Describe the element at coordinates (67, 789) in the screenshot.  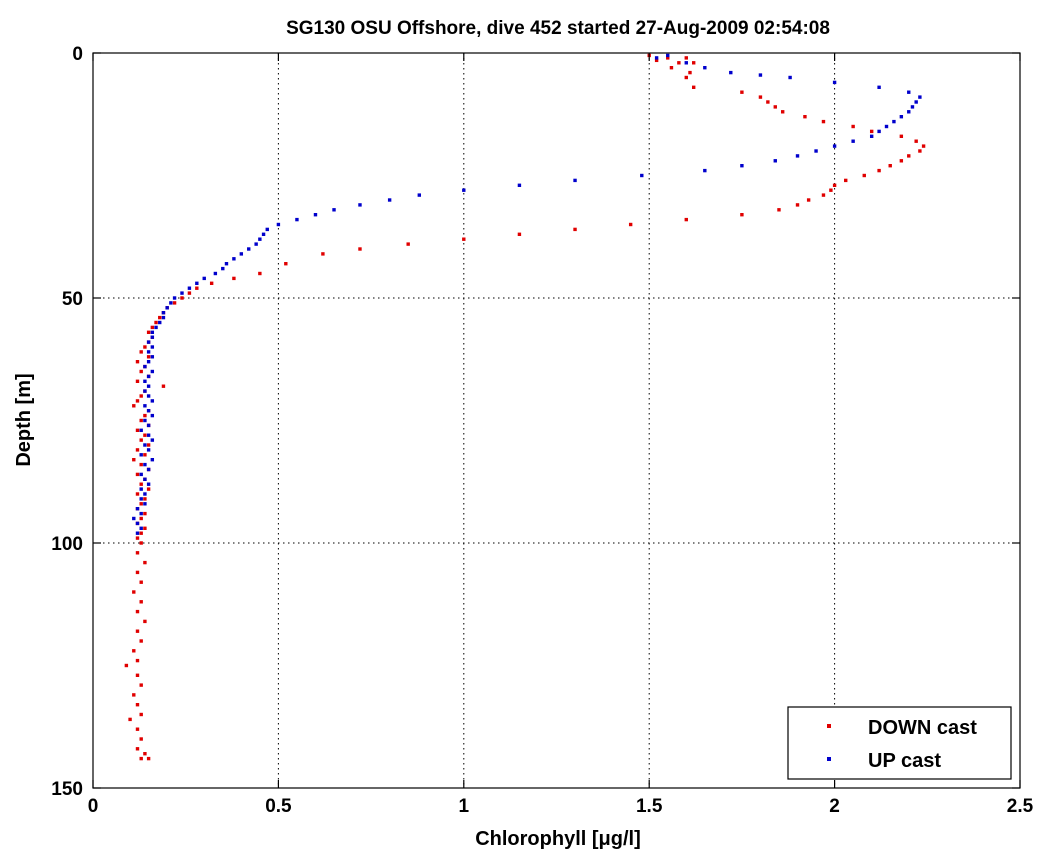
I see `y-tick-label: 150` at that location.